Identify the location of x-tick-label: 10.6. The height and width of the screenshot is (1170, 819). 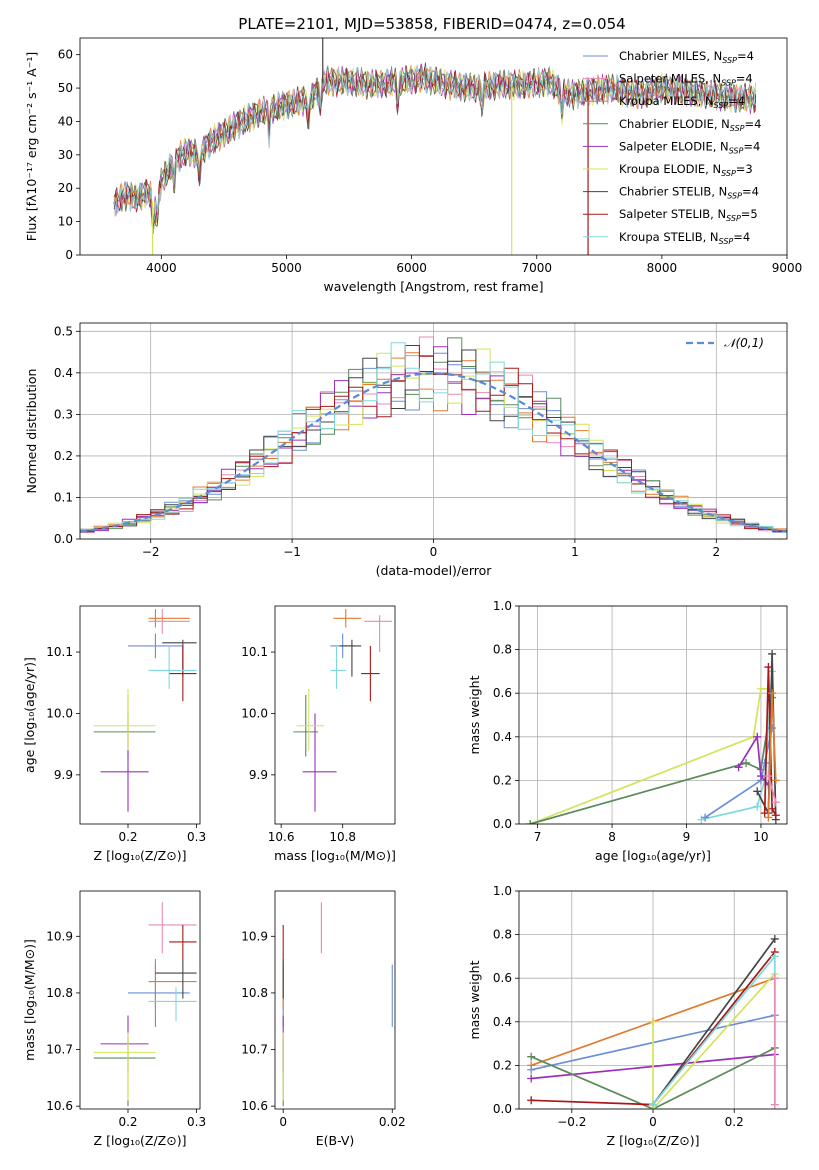
(281, 837).